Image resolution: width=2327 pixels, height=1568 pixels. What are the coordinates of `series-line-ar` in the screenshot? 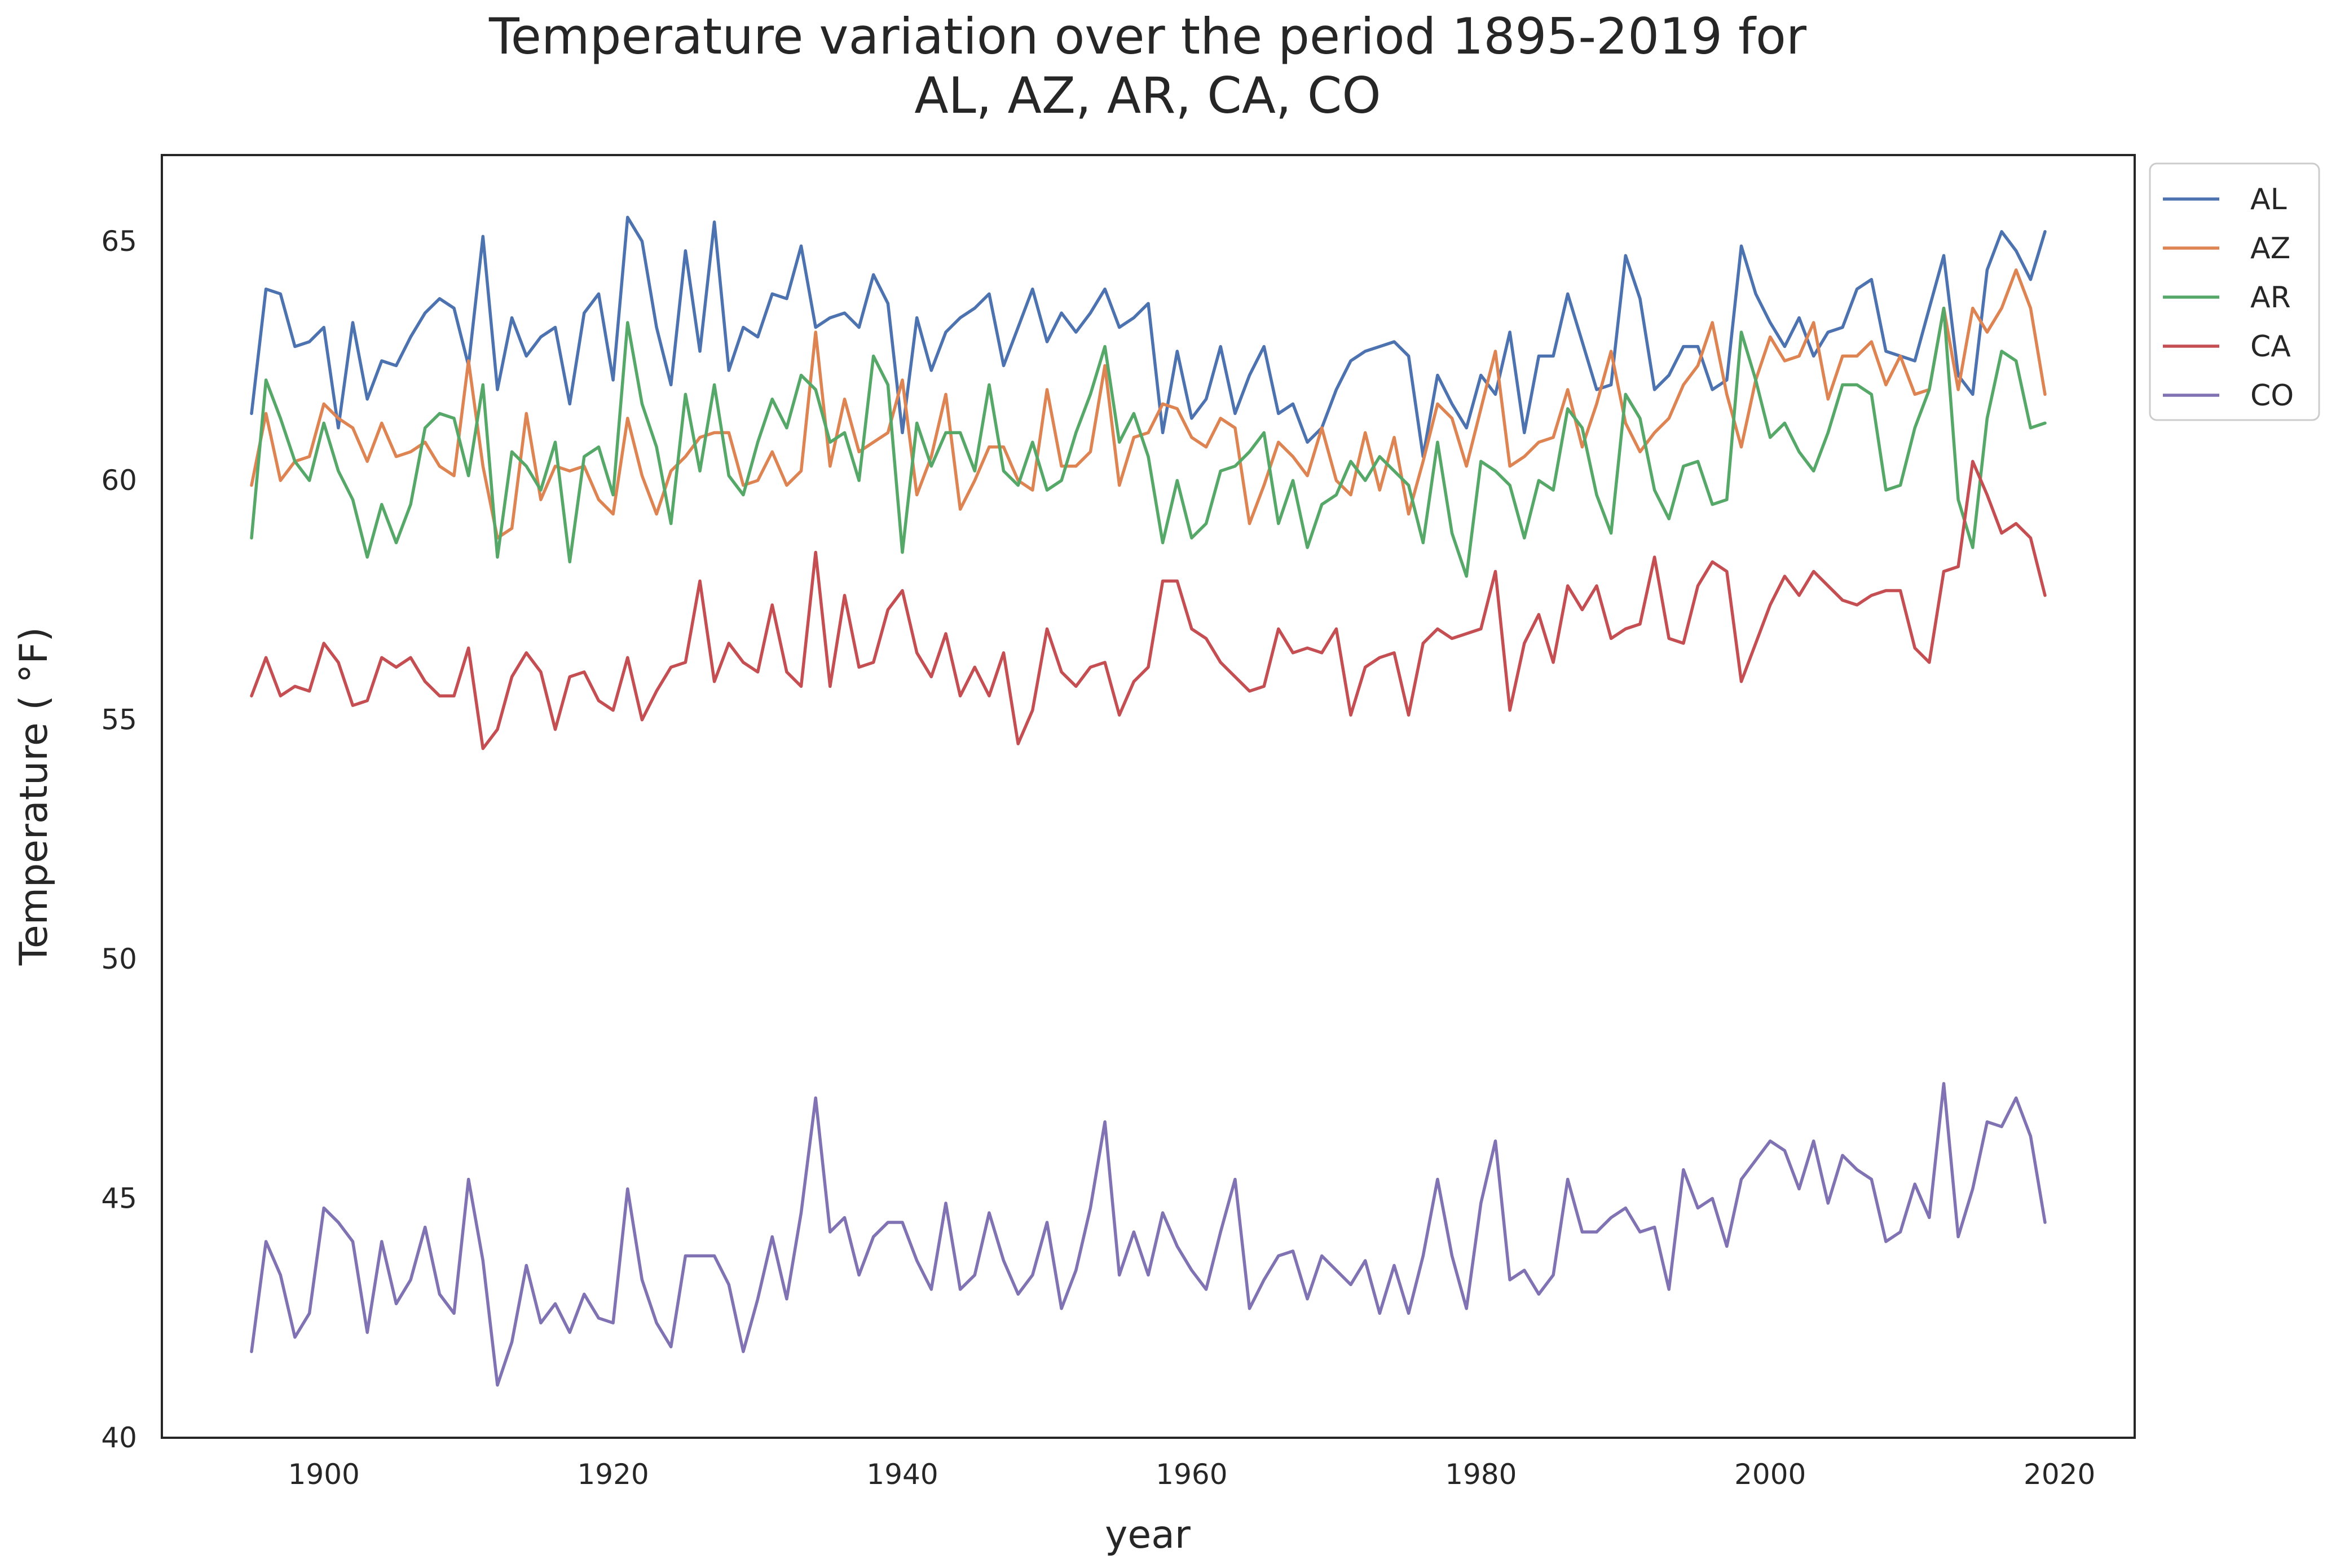 It's located at (1148, 442).